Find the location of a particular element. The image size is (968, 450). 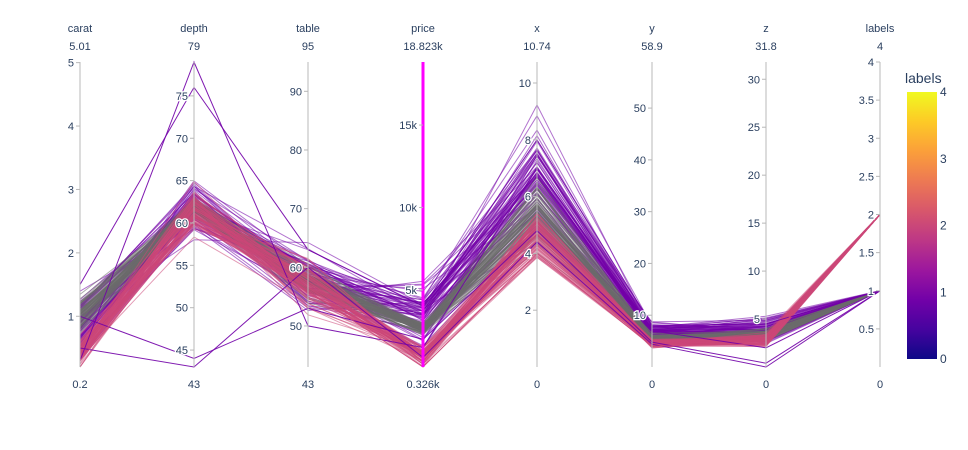

tick-label: 90 is located at coordinates (296, 92).